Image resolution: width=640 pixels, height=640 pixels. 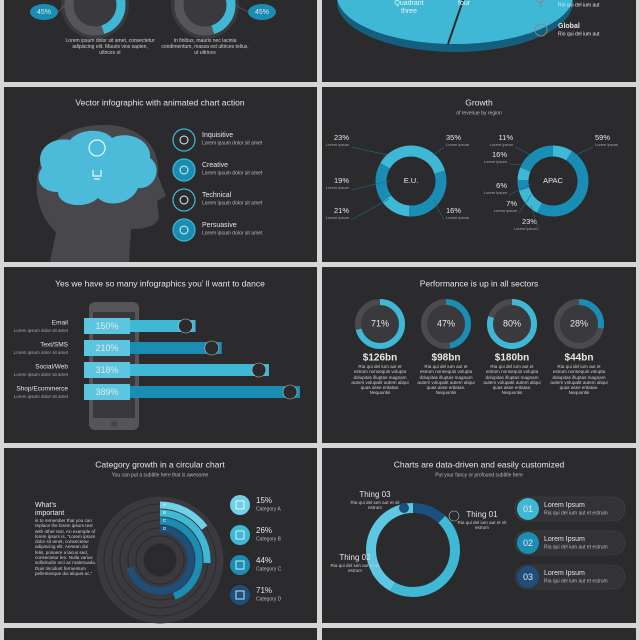 What do you see at coordinates (164, 512) in the screenshot?
I see `ring-letter: B` at bounding box center [164, 512].